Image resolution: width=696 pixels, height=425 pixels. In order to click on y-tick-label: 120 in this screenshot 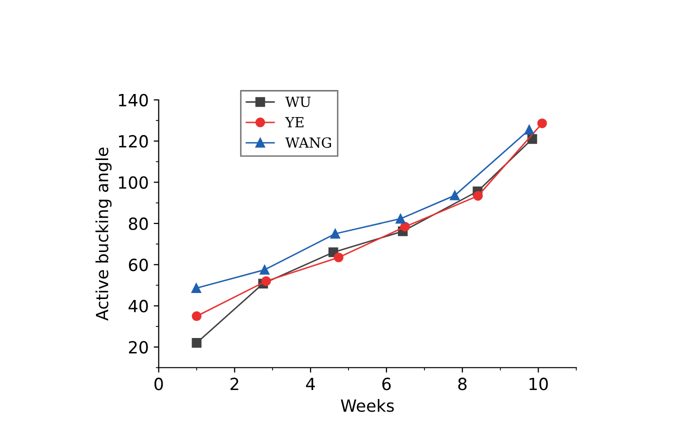, I will do `click(133, 141)`.